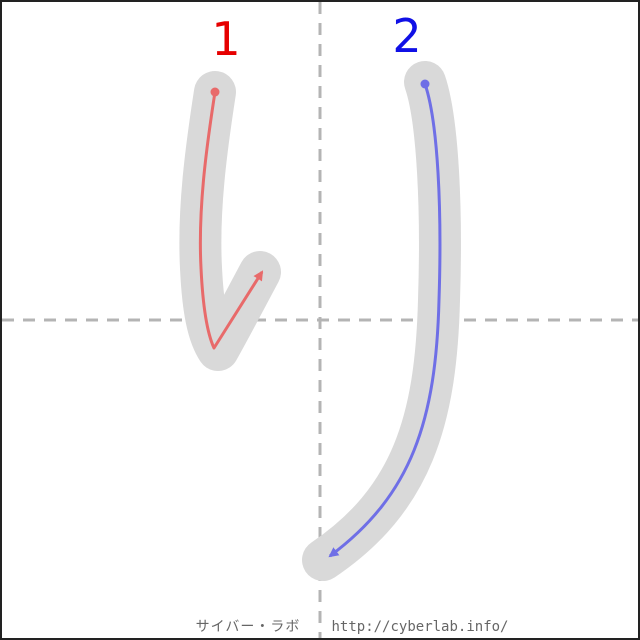 This screenshot has width=640, height=640. What do you see at coordinates (385, 320) in the screenshot?
I see `stroke-2-path` at bounding box center [385, 320].